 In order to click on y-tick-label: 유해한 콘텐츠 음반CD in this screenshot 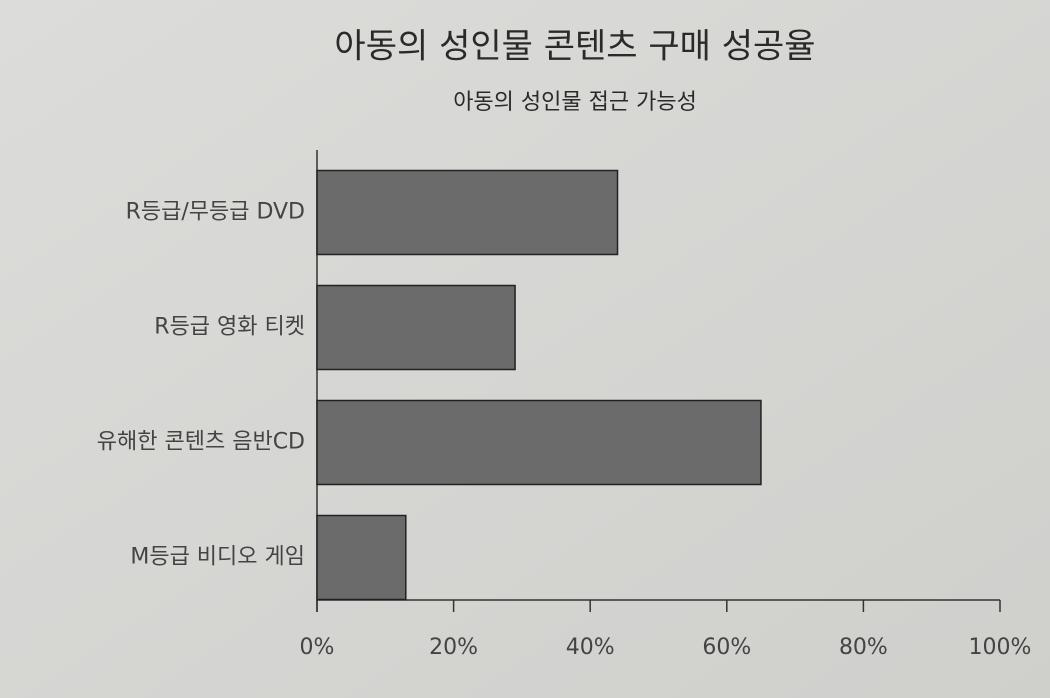, I will do `click(201, 442)`.